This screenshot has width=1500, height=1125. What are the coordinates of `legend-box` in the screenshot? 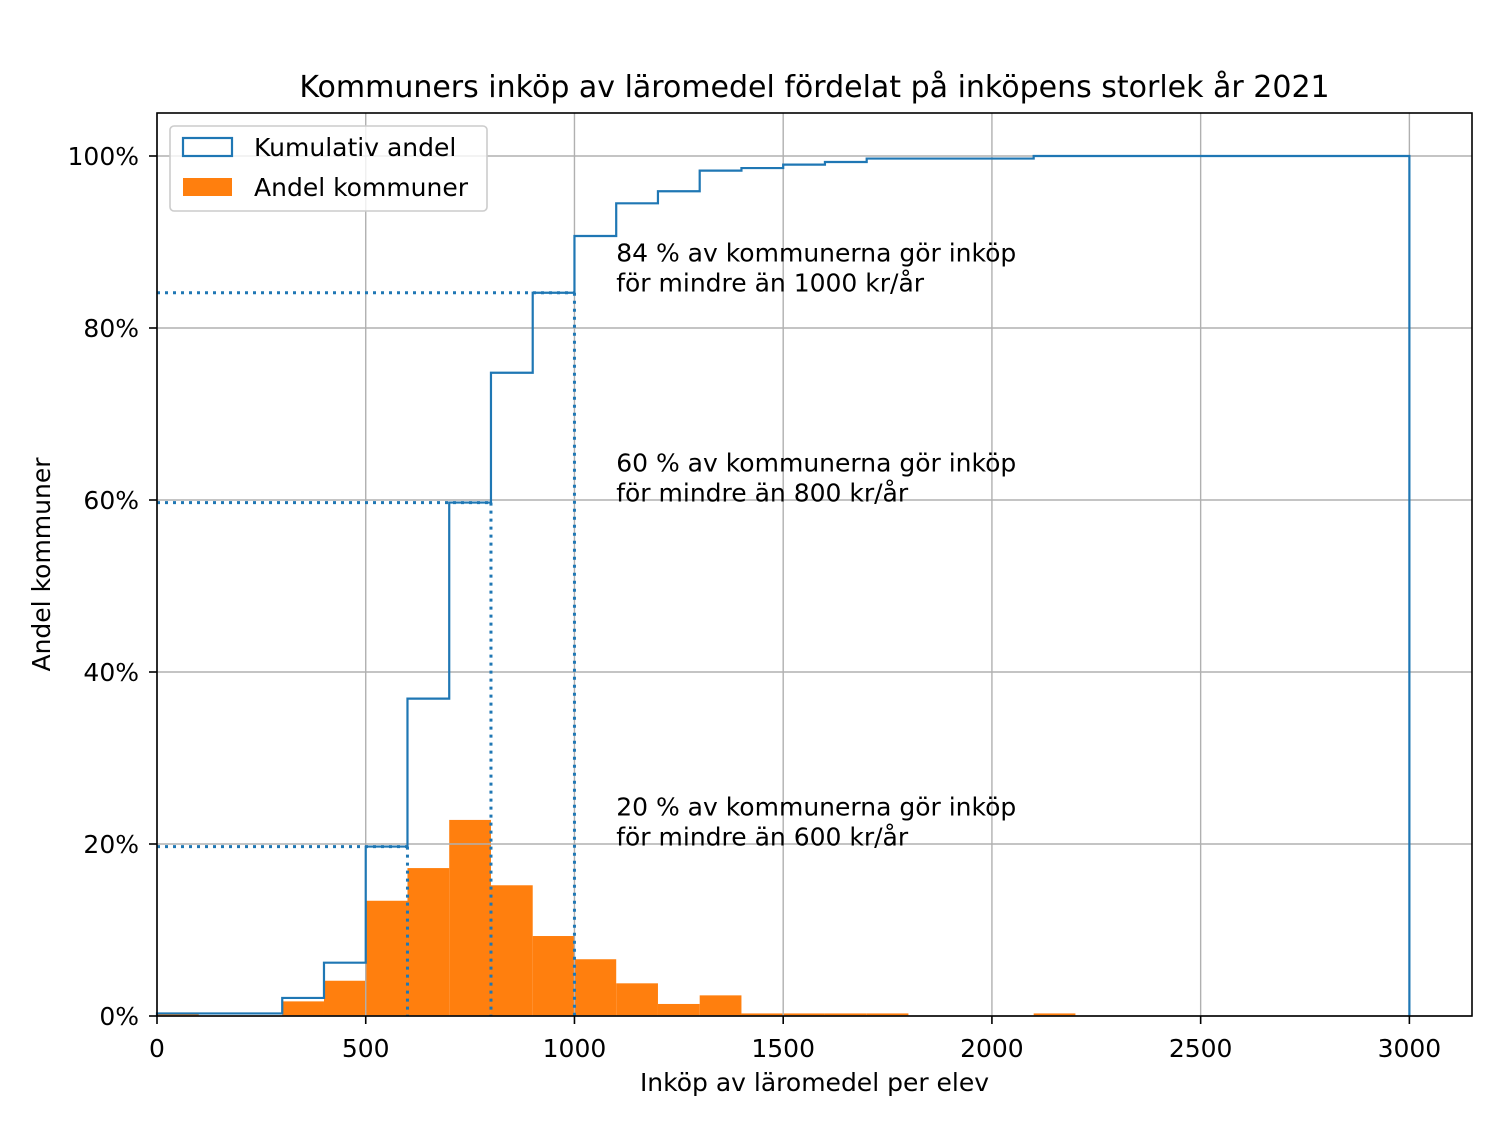 It's located at (328, 168).